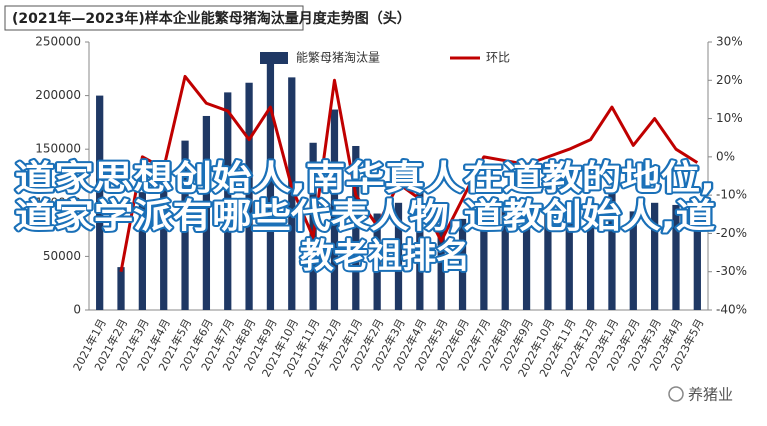  What do you see at coordinates (58, 42) in the screenshot?
I see `y-tick-label: 250000` at bounding box center [58, 42].